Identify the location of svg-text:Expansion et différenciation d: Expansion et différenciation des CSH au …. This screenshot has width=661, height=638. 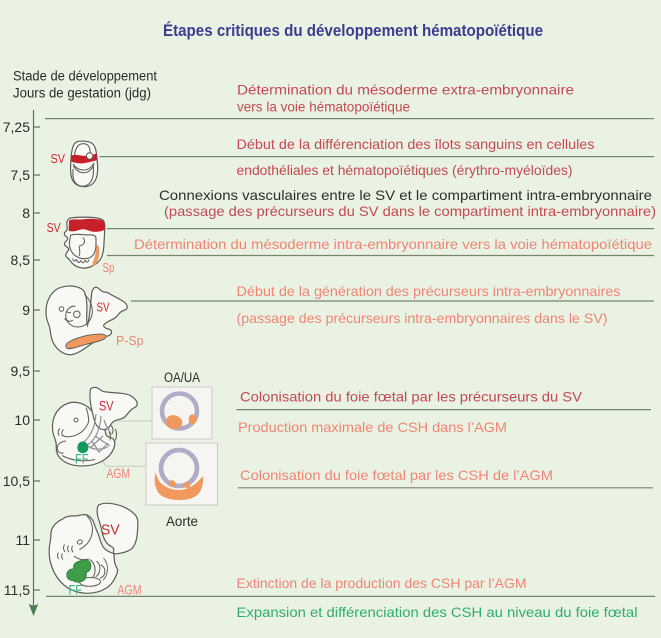
(437, 612).